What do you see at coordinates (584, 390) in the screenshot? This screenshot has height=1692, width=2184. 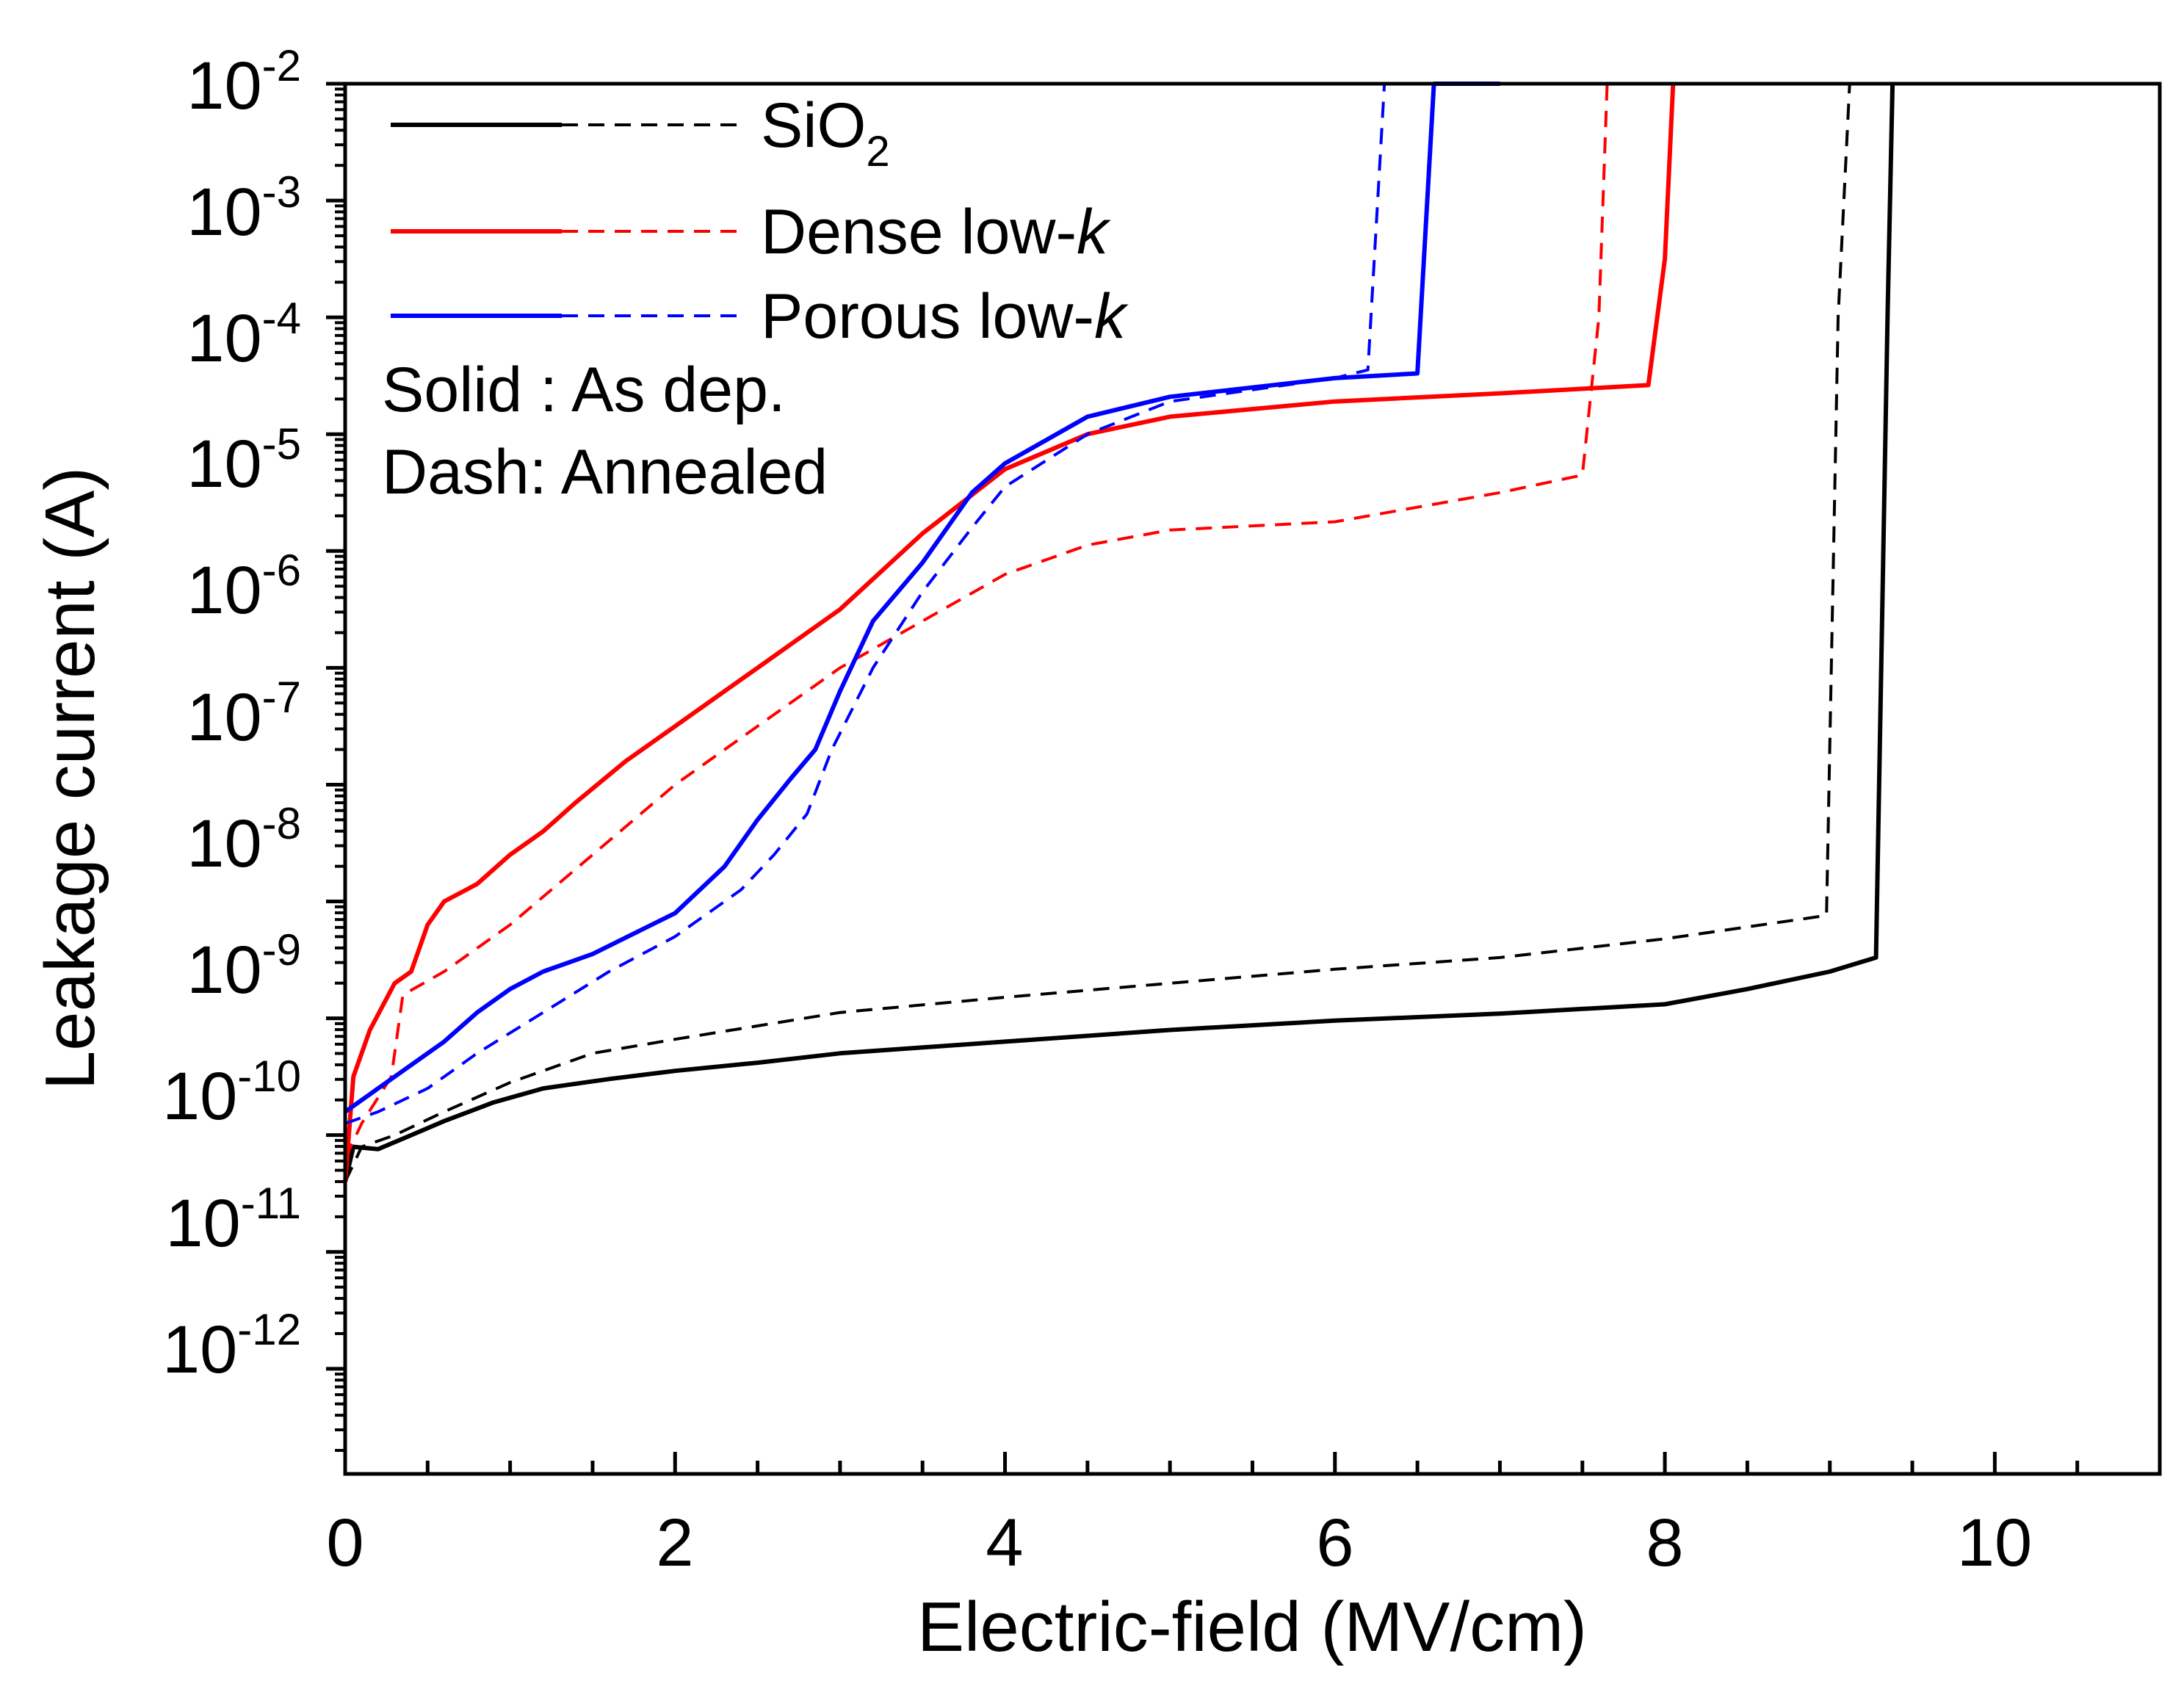 I see `note-solid-as-dep: Solid : As dep.` at bounding box center [584, 390].